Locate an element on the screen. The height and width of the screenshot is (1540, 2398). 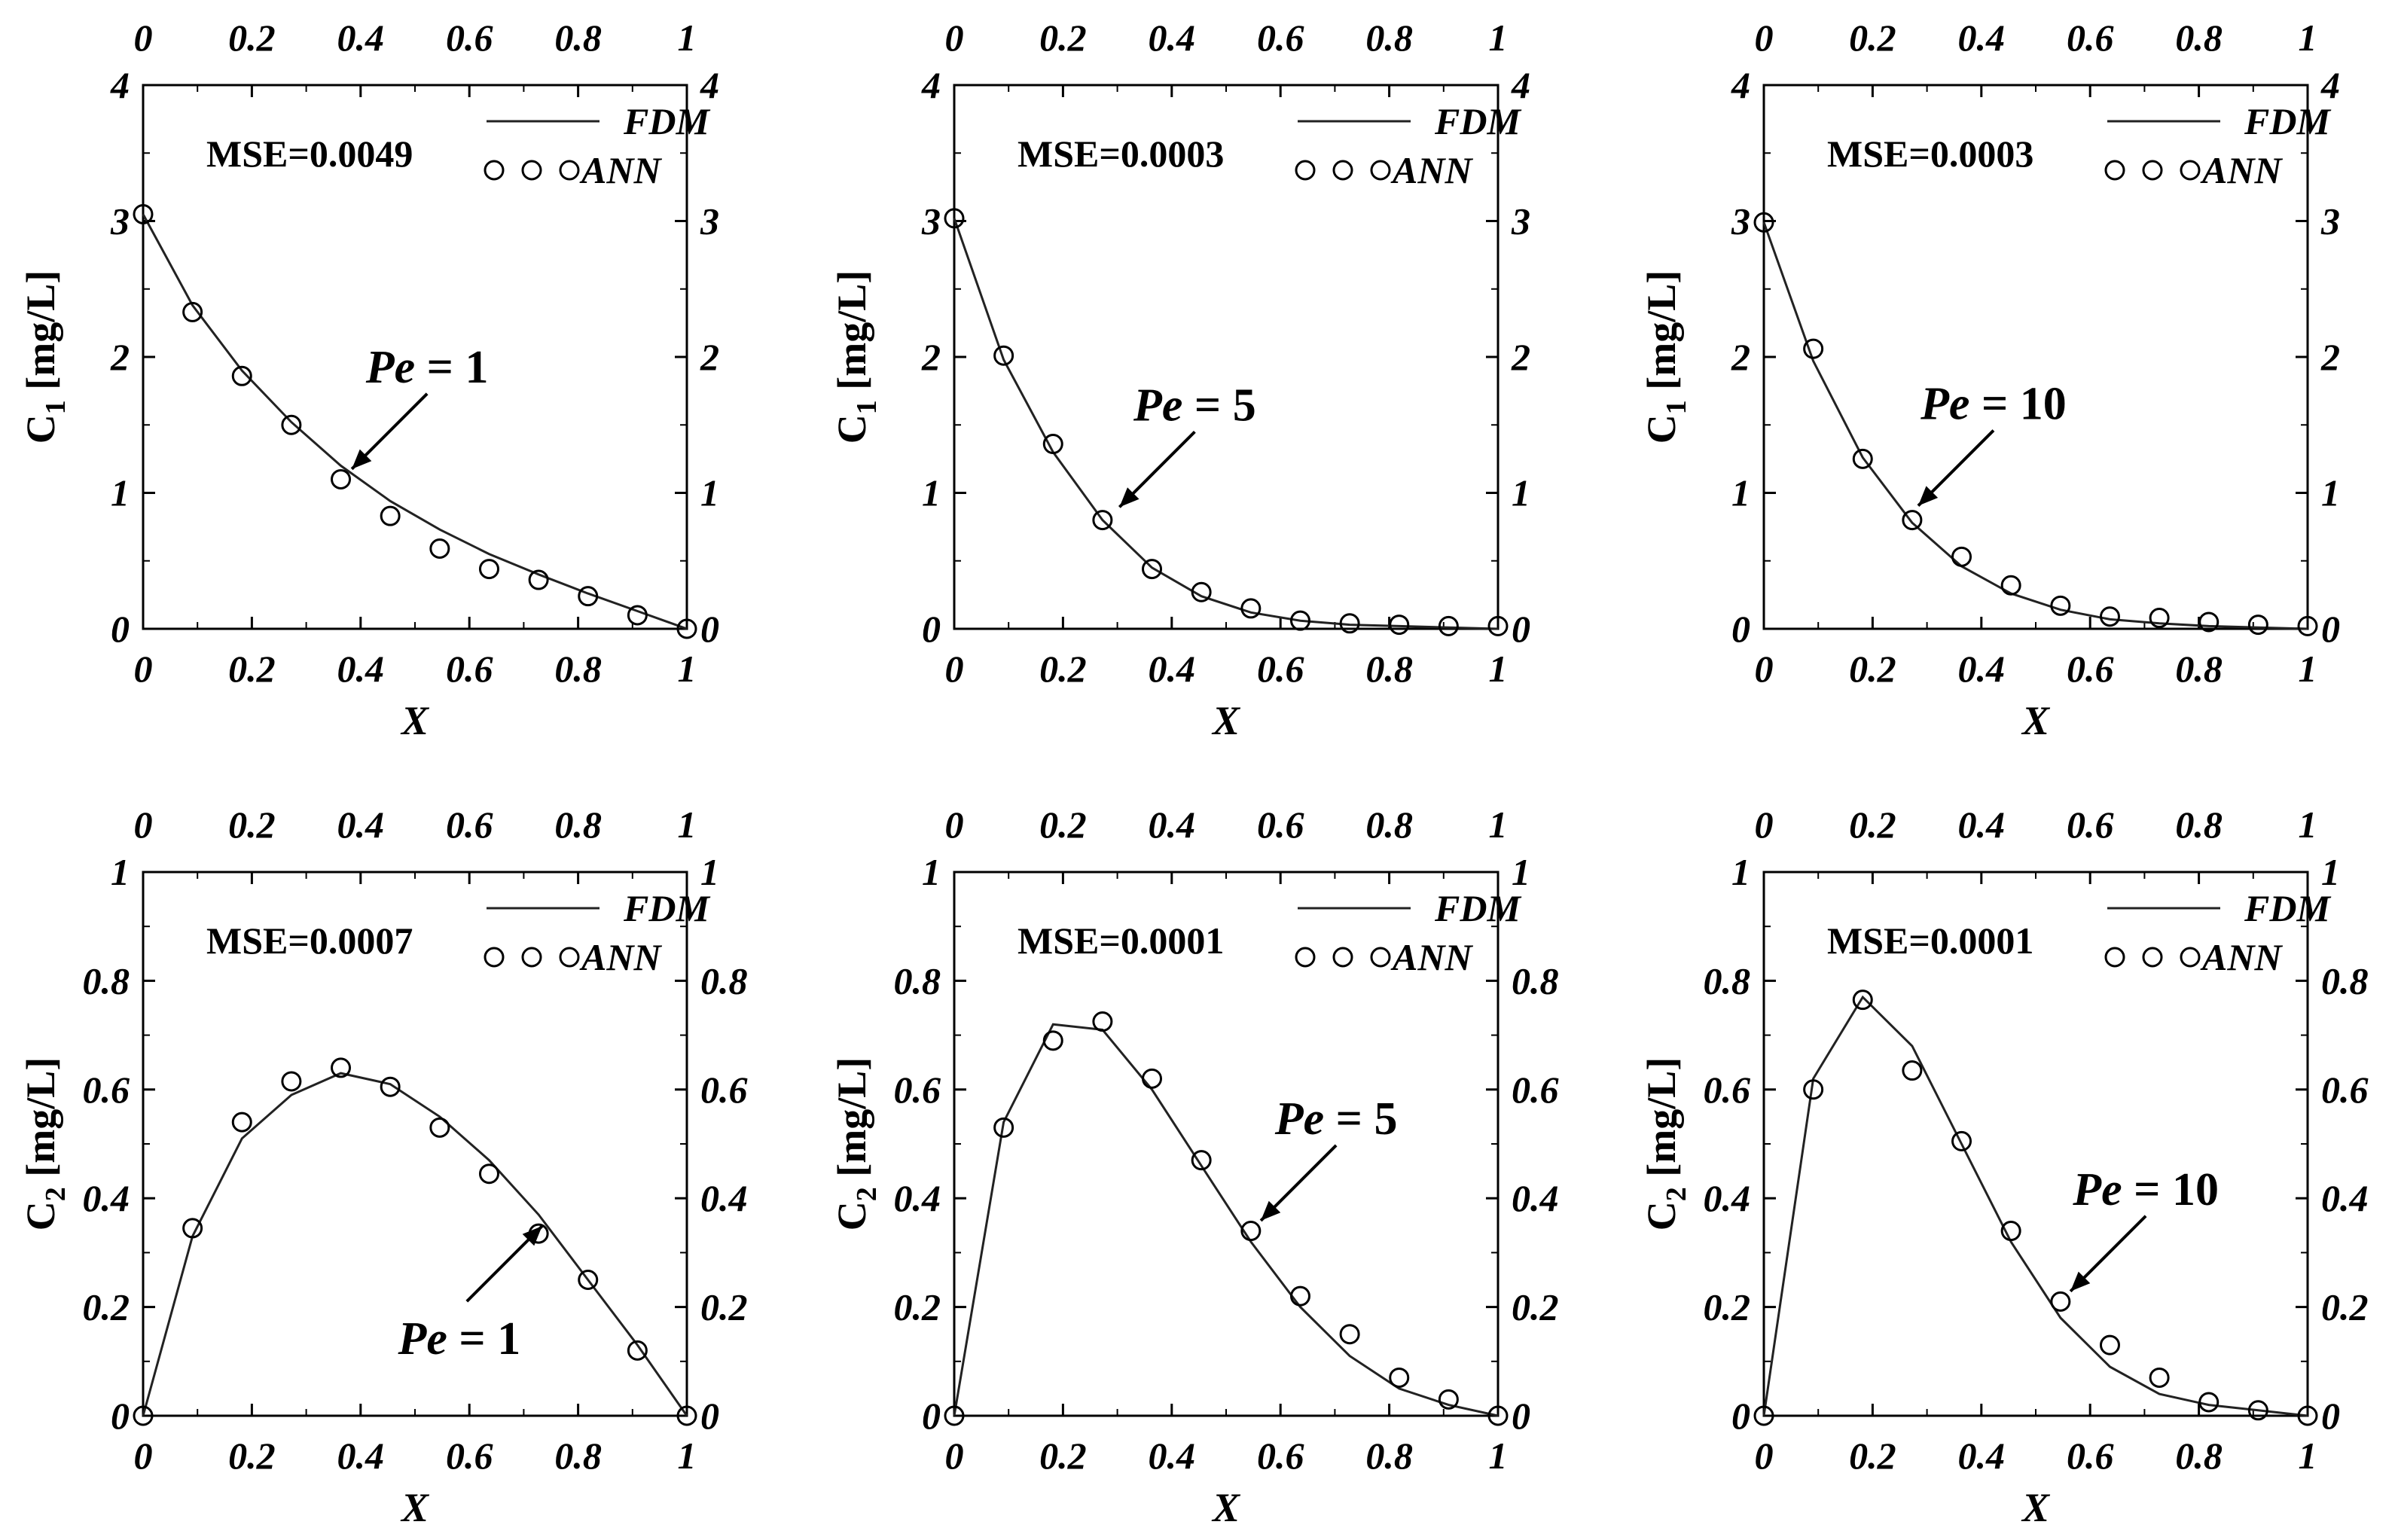
x-tick-label-bottom: 0.6 is located at coordinates (1281, 669).